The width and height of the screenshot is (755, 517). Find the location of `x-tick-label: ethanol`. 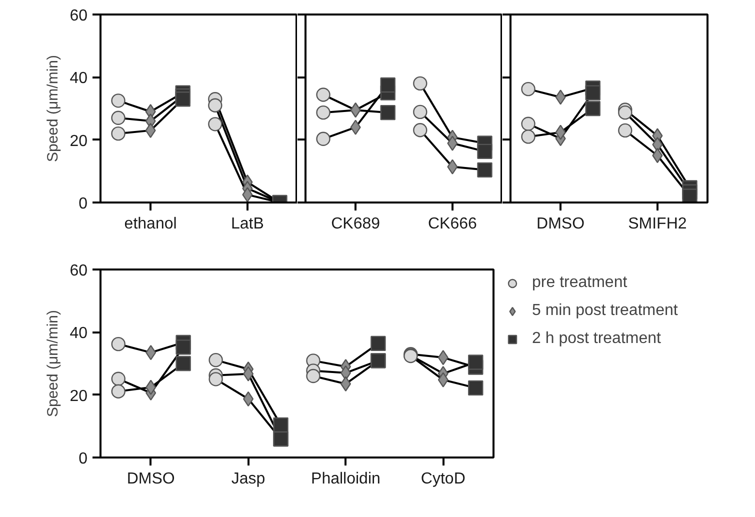

x-tick-label: ethanol is located at coordinates (150, 224).